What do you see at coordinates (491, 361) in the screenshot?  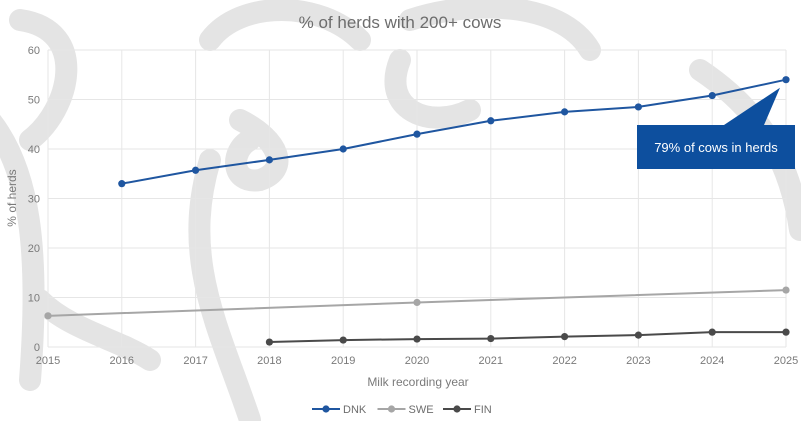 I see `x-tick-label: 2021` at bounding box center [491, 361].